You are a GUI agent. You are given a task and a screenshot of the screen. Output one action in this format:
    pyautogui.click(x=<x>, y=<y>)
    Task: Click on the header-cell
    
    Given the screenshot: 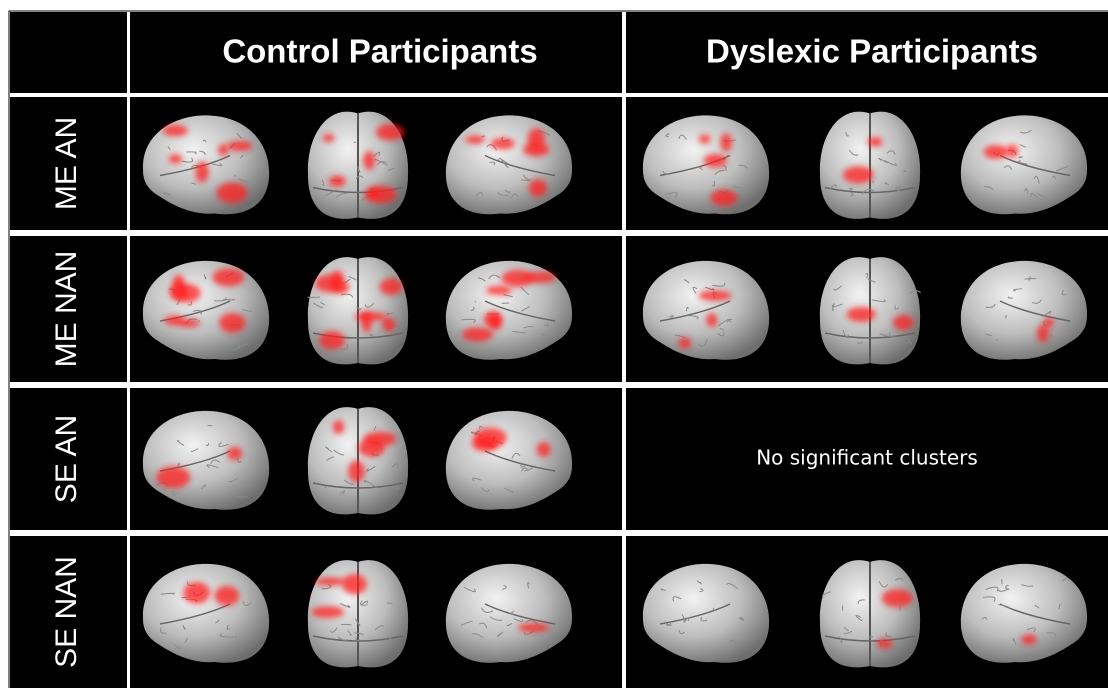 What is the action you would take?
    pyautogui.click(x=376, y=52)
    